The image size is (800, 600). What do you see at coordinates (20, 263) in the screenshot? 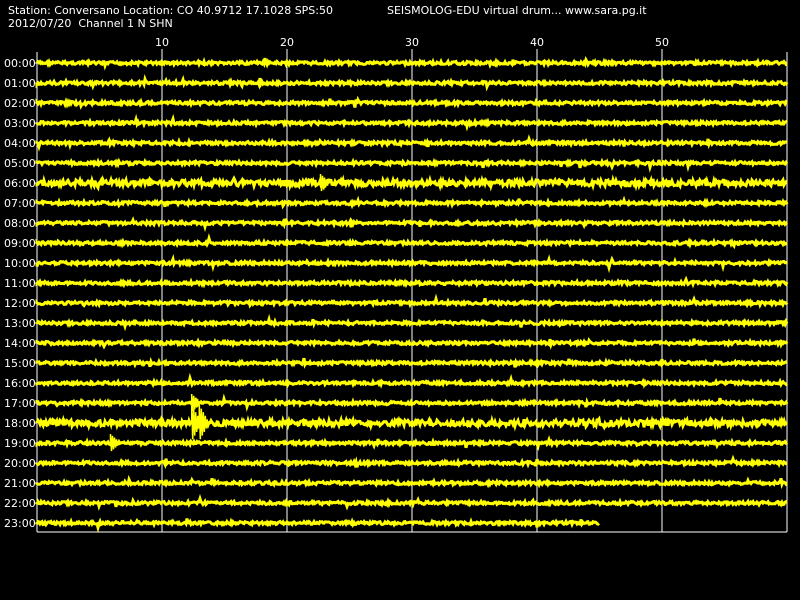
I see `hour-label: 10:00` at bounding box center [20, 263].